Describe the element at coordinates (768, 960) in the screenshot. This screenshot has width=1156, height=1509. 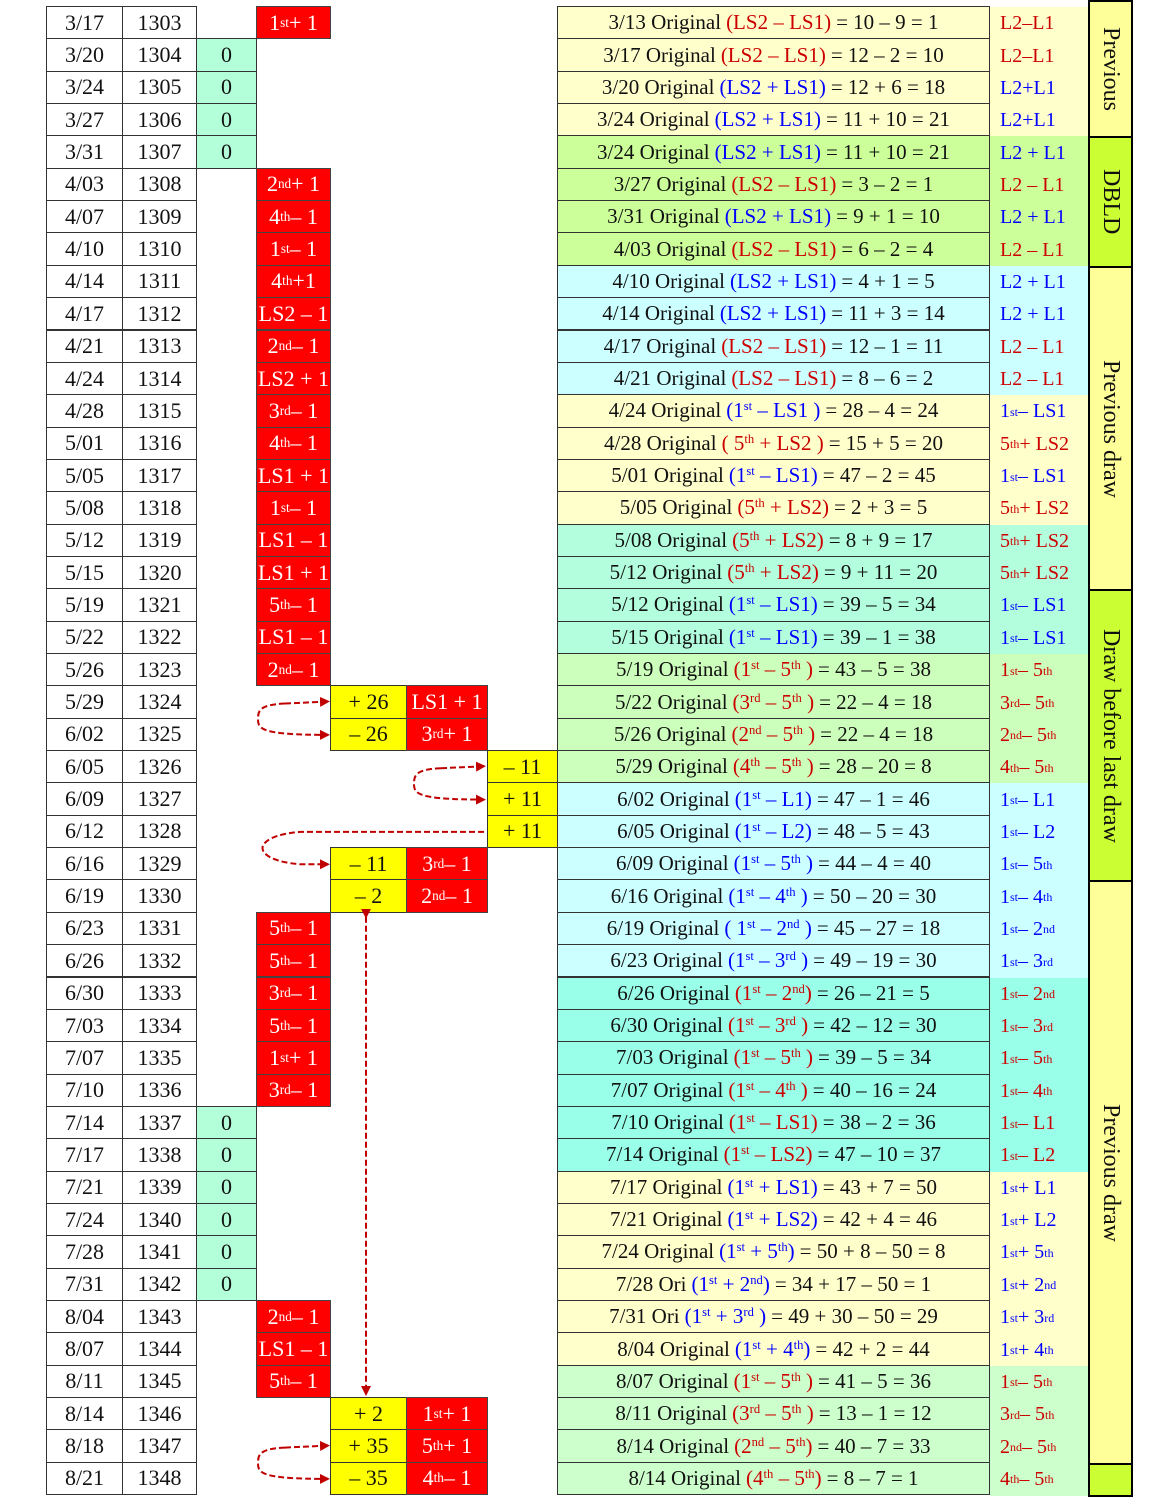
I see `formula-expression: (1st – 3rd )` at that location.